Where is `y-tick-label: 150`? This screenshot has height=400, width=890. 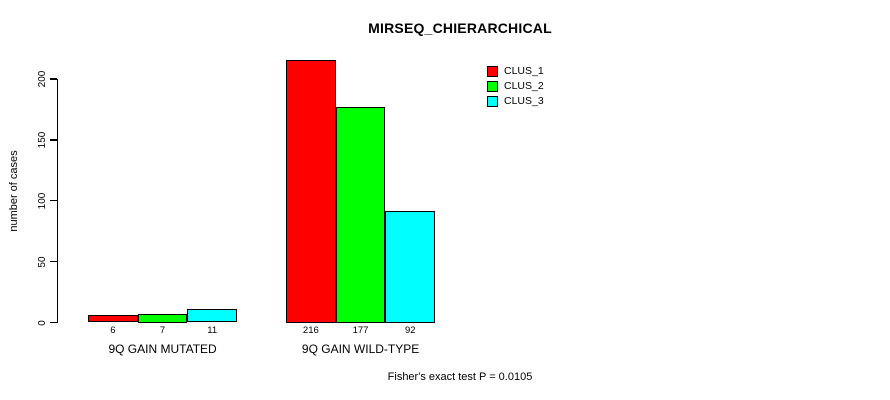 y-tick-label: 150 is located at coordinates (42, 140).